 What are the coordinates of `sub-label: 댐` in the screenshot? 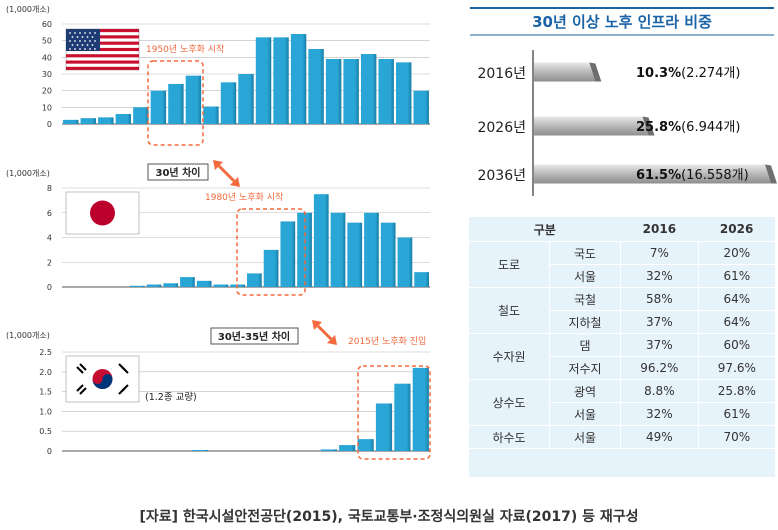 It's located at (585, 345).